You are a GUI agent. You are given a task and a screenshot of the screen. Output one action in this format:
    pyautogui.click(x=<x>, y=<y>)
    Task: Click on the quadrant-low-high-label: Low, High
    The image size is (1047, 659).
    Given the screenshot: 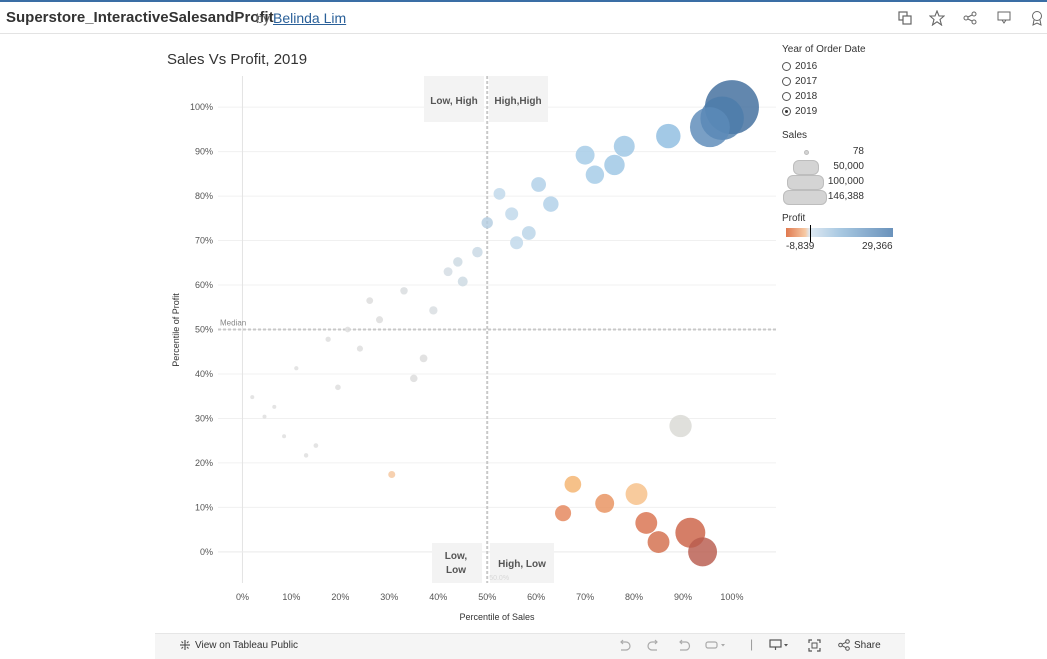 What is the action you would take?
    pyautogui.click(x=453, y=101)
    